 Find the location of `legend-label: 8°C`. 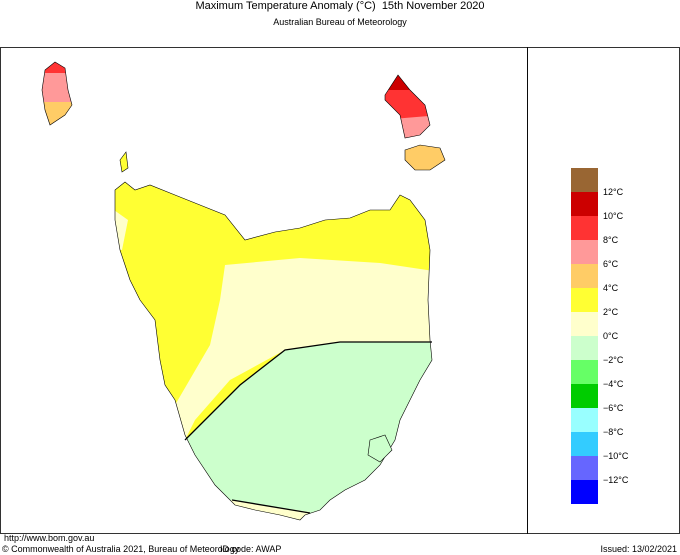

legend-label: 8°C is located at coordinates (611, 240).